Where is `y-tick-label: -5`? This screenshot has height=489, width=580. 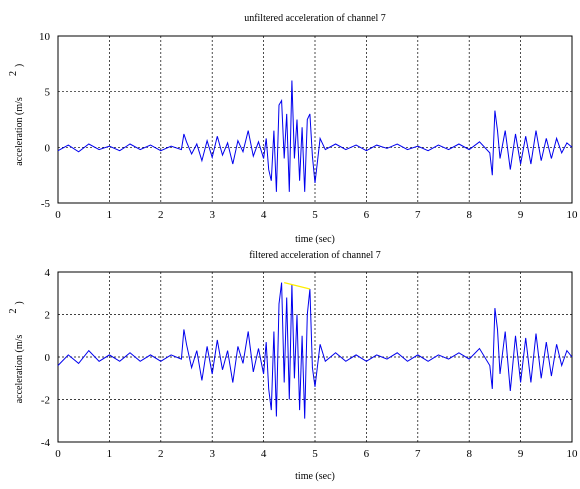
y-tick-label: -5 is located at coordinates (46, 204).